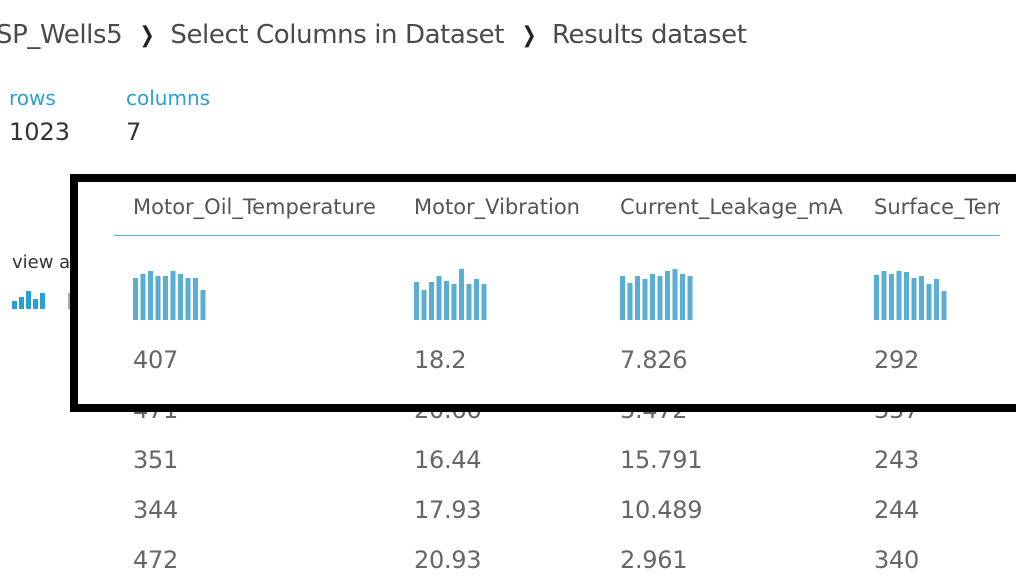 This screenshot has width=1024, height=587. Describe the element at coordinates (155, 460) in the screenshot. I see `table-cell: 351` at that location.